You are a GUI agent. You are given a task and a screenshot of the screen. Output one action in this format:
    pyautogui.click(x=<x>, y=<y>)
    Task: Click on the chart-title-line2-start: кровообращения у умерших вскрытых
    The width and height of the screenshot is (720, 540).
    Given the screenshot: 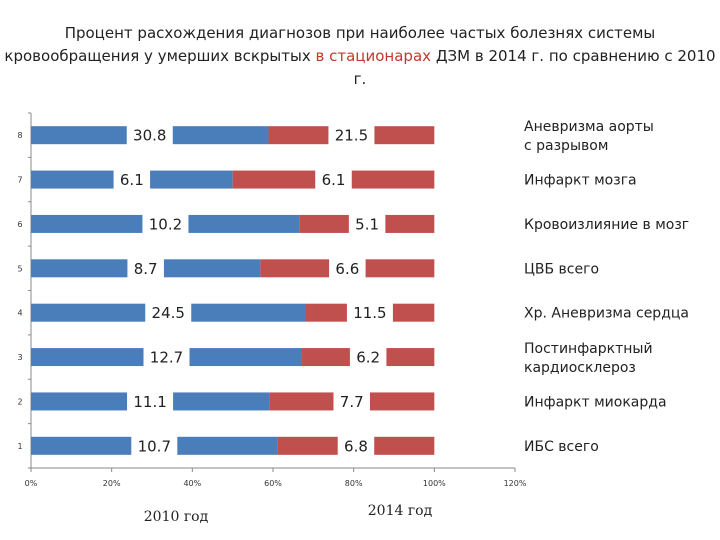 What is the action you would take?
    pyautogui.click(x=157, y=56)
    